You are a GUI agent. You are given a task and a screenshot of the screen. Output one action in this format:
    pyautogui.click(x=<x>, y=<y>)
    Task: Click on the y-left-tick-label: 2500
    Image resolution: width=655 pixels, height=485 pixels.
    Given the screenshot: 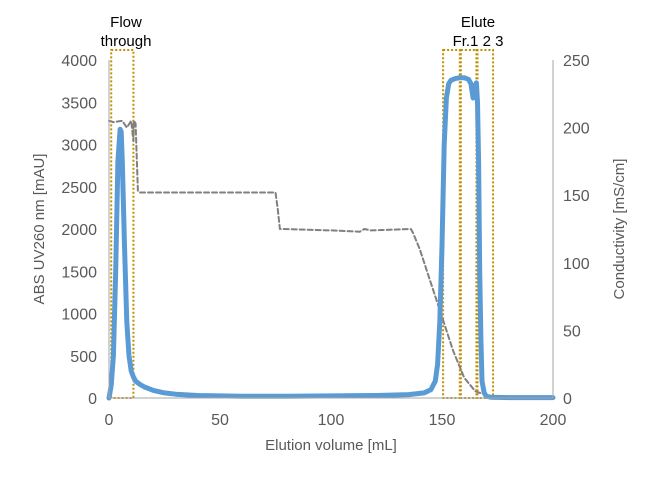 What is the action you would take?
    pyautogui.click(x=79, y=188)
    